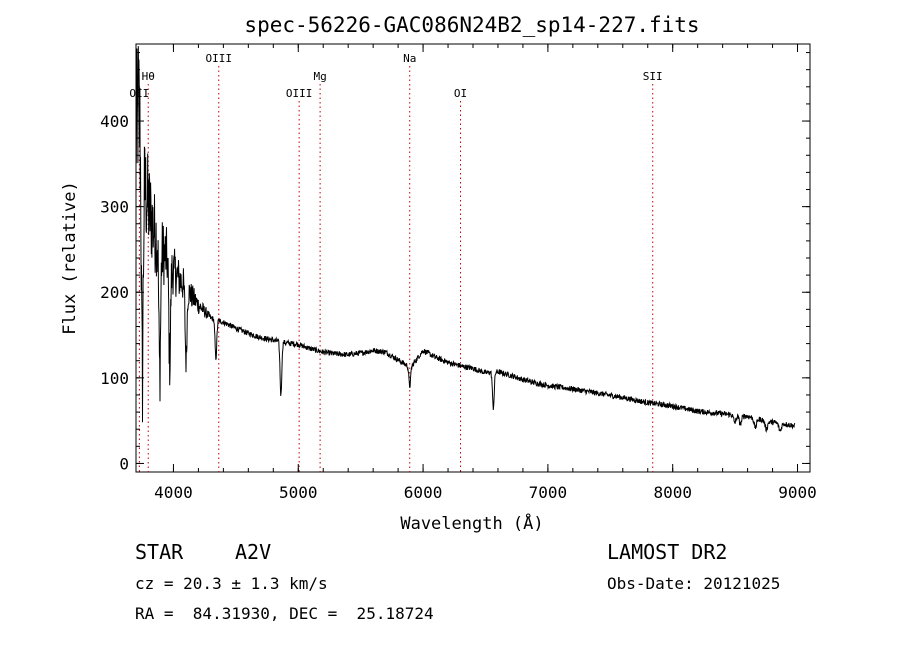 This screenshot has width=900, height=650. I want to click on y-tick-label: 400, so click(114, 121).